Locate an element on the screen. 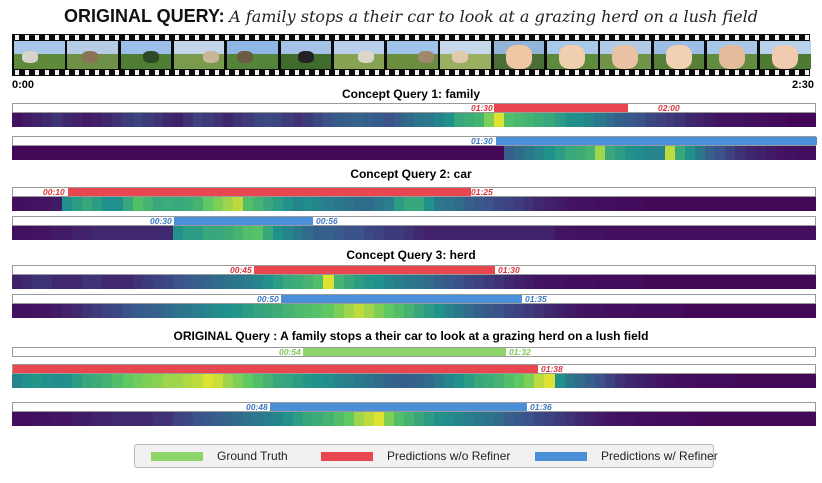  legend-label-ground-truth: Ground Truth is located at coordinates (252, 456).